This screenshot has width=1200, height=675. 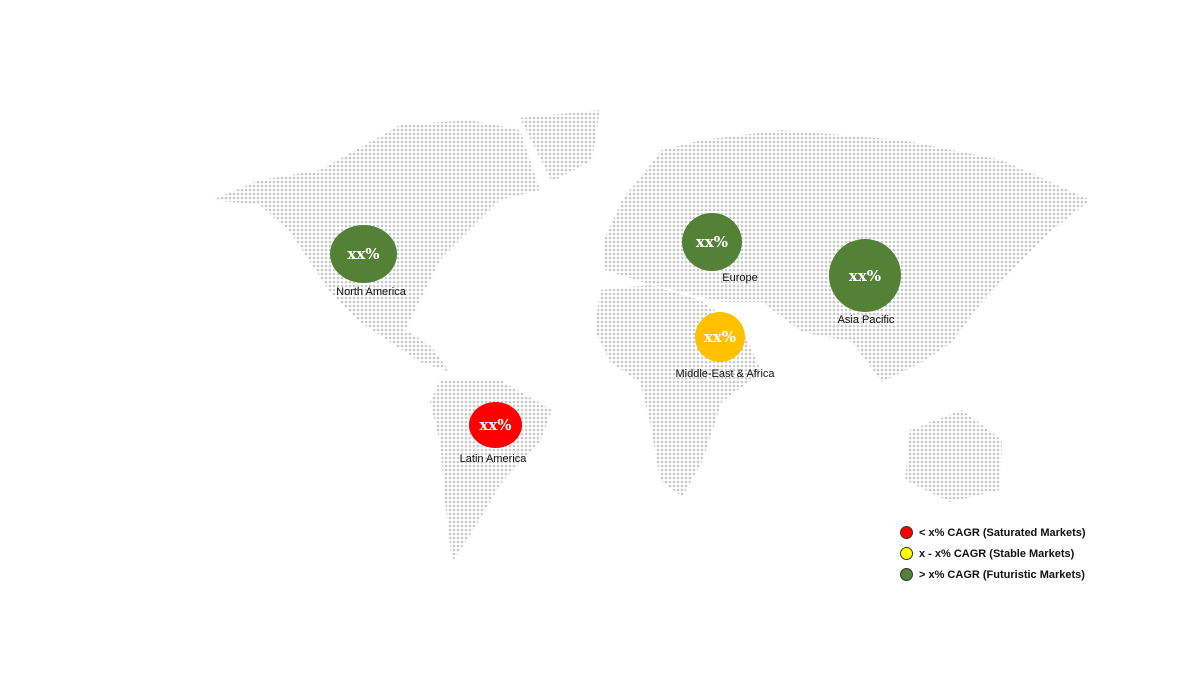 I want to click on land-africa, so click(x=678, y=391).